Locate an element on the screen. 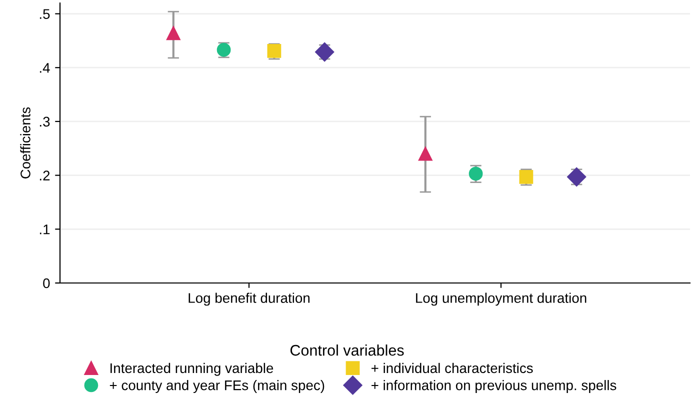 This screenshot has height=400, width=694. legend-label: + county and year FEs (main spec) is located at coordinates (217, 386).